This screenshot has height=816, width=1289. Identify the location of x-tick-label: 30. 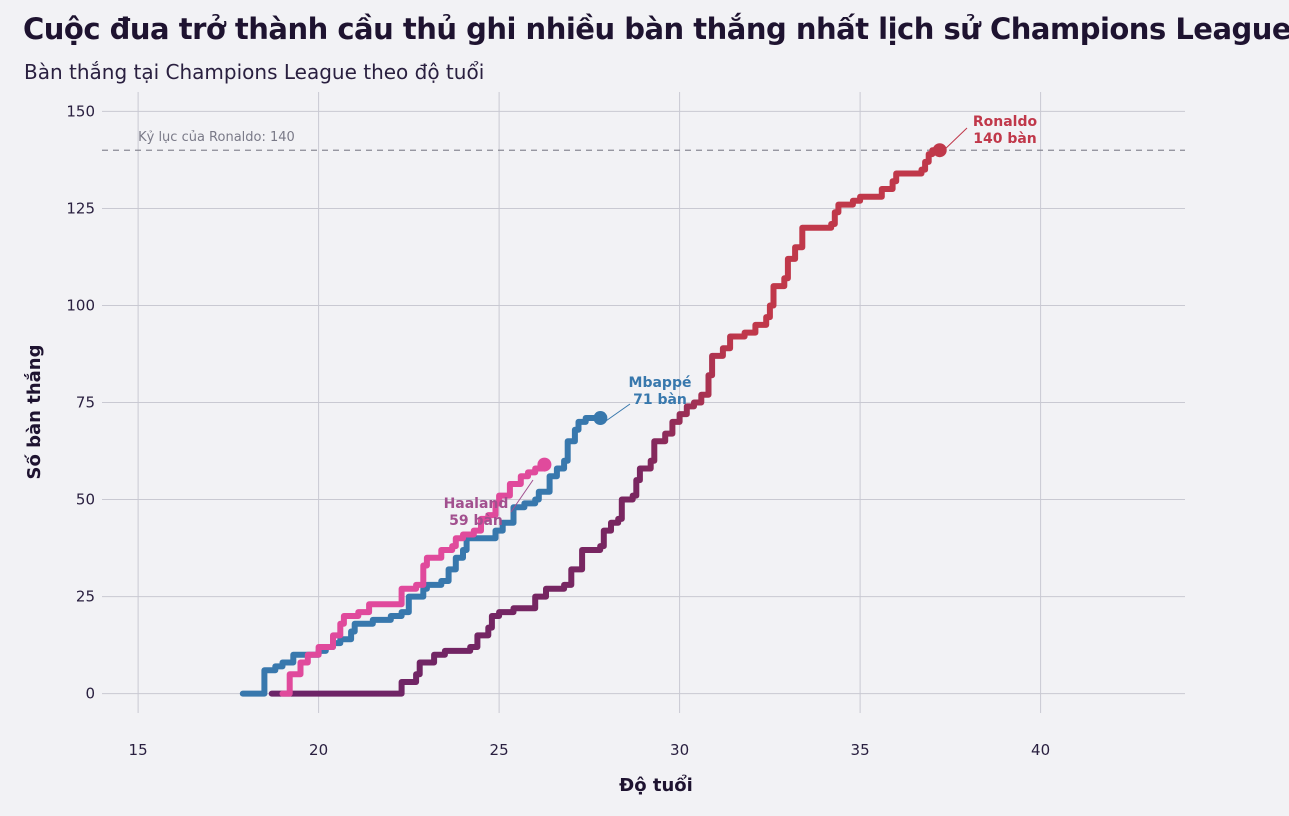
(679, 750).